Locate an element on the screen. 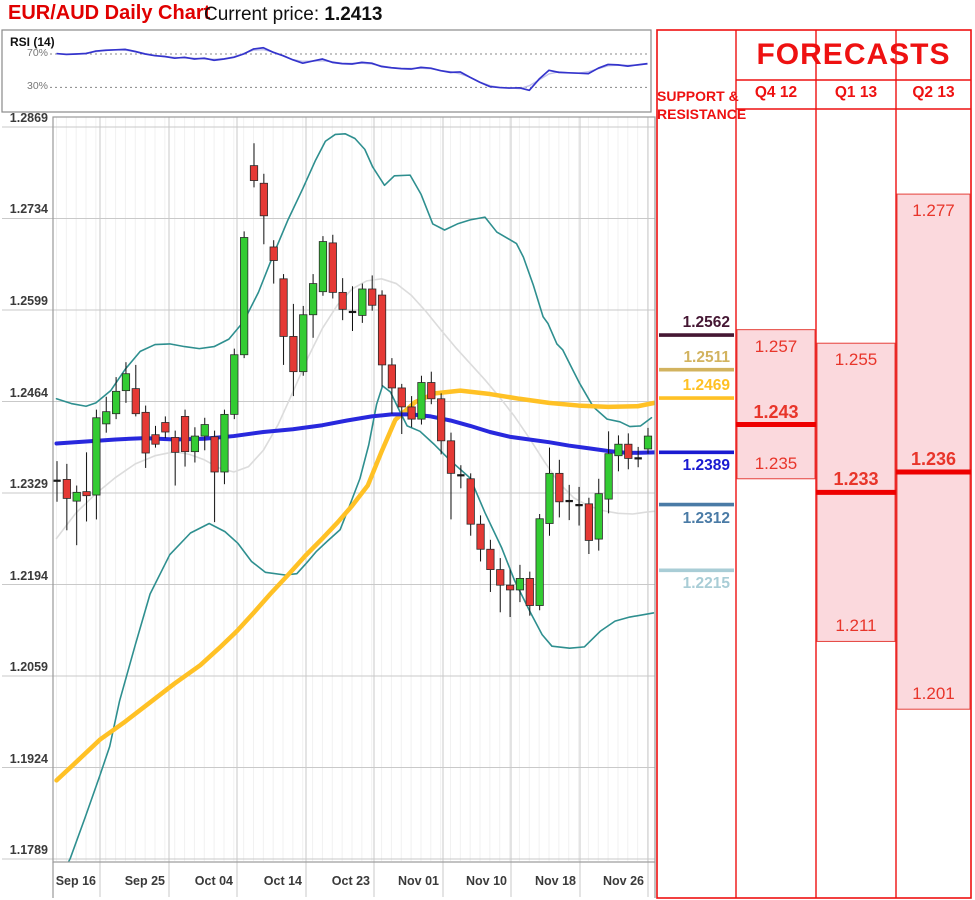  forecasts-title: FORECASTS is located at coordinates (853, 54).